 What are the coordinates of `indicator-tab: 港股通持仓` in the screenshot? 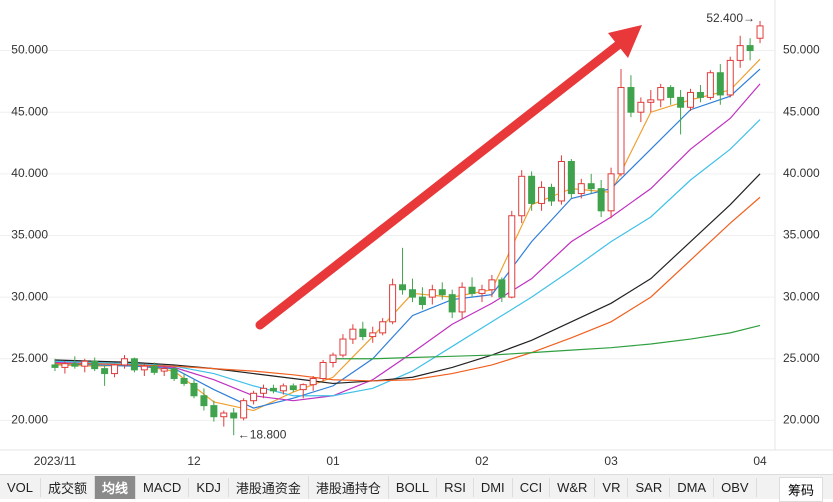 It's located at (349, 487).